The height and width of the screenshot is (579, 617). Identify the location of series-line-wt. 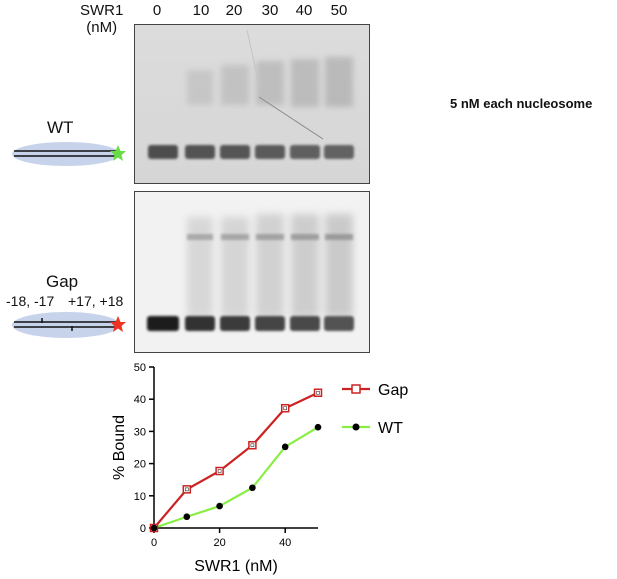
(236, 478).